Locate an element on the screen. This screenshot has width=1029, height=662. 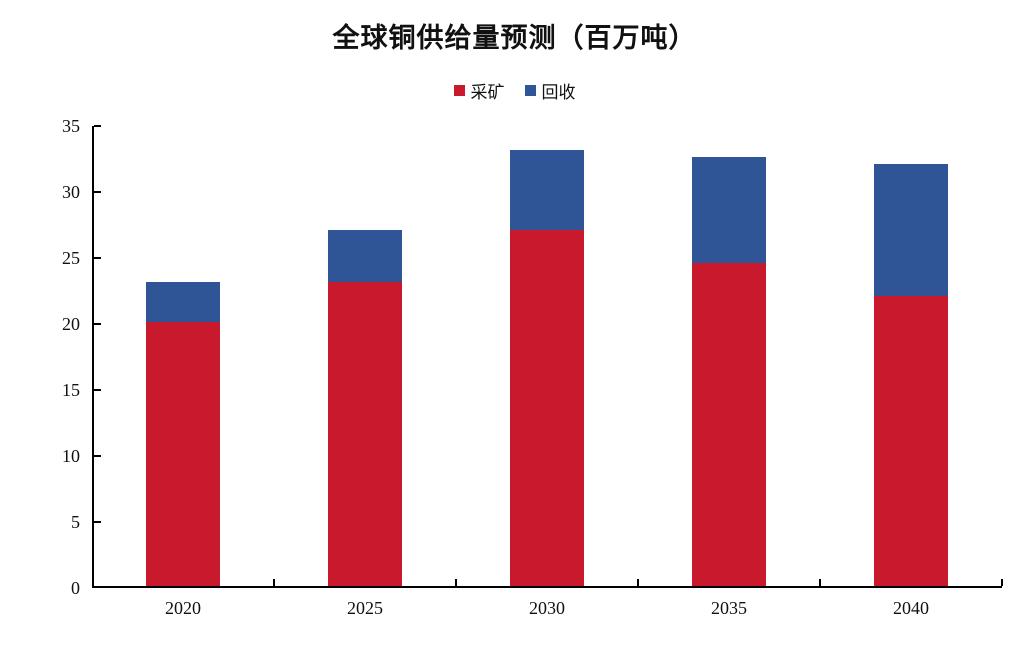
y-tick-label: 25 is located at coordinates (71, 258).